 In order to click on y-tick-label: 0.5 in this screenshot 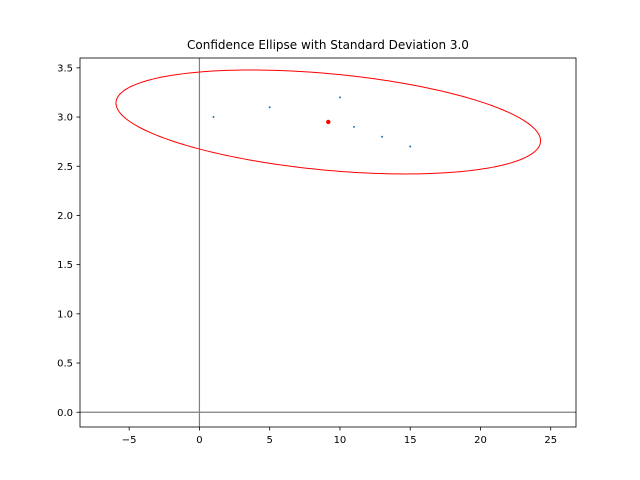, I will do `click(65, 364)`.